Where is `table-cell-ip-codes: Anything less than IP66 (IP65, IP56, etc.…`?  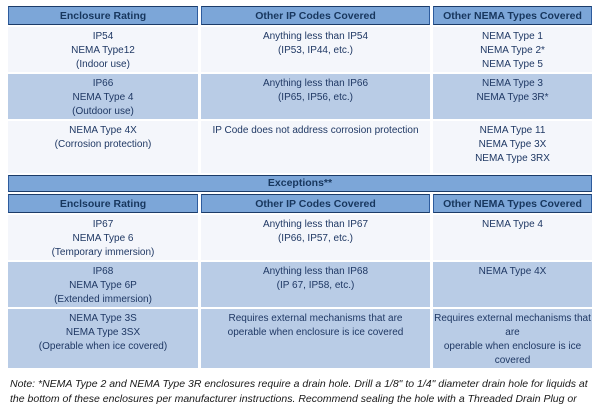
table-cell-ip-codes: Anything less than IP66 (IP65, IP56, etc.… is located at coordinates (315, 96).